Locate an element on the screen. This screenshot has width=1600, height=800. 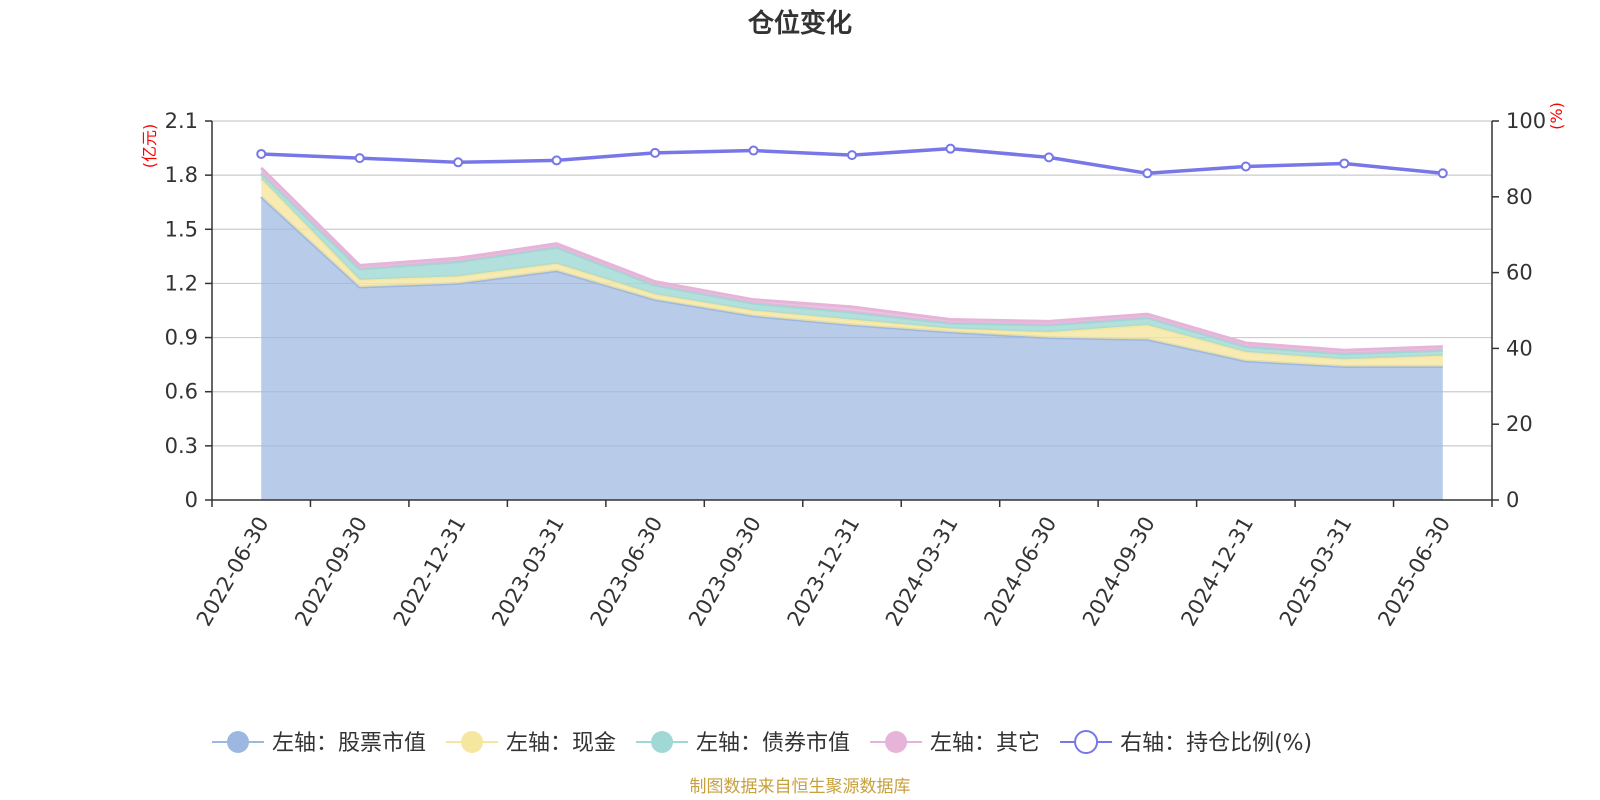
legend-label: 左轴：现金 is located at coordinates (561, 743).